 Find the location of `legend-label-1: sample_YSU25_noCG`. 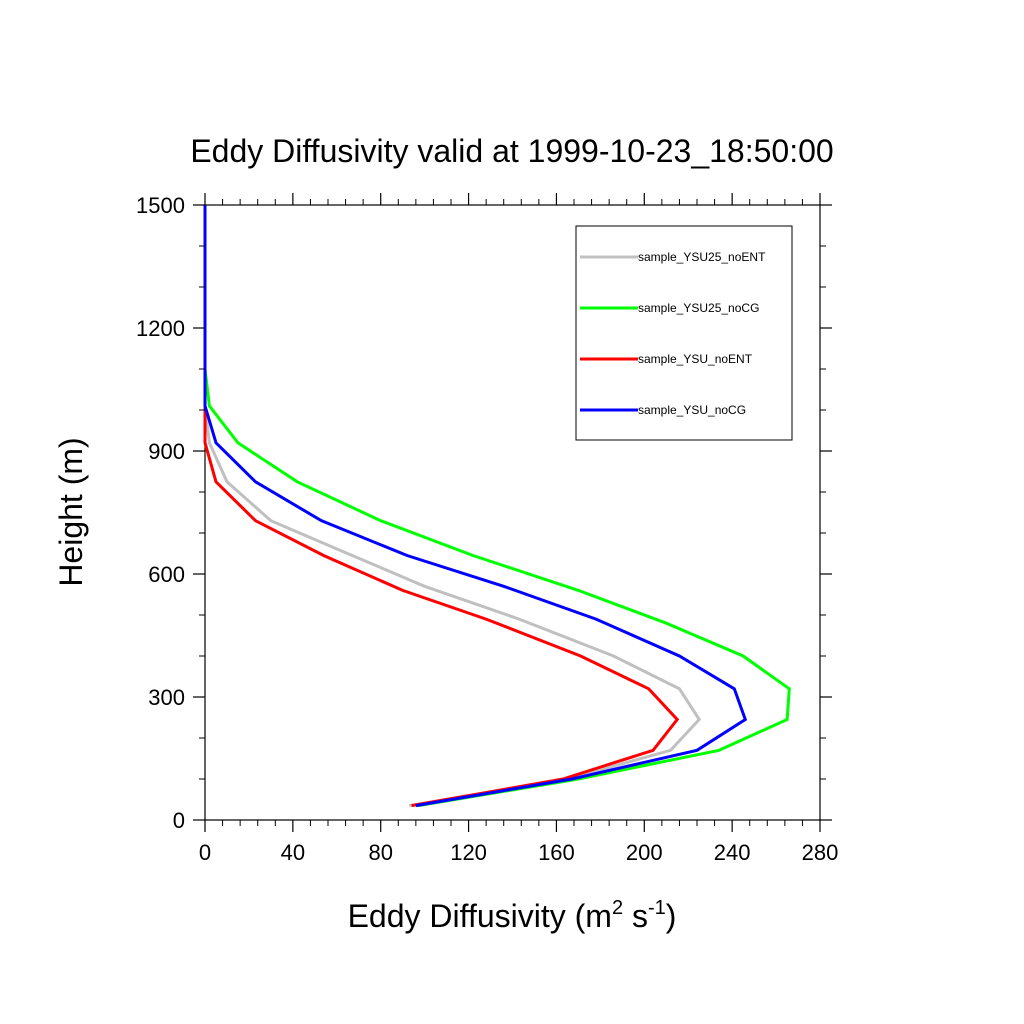

legend-label-1: sample_YSU25_noCG is located at coordinates (698, 308).